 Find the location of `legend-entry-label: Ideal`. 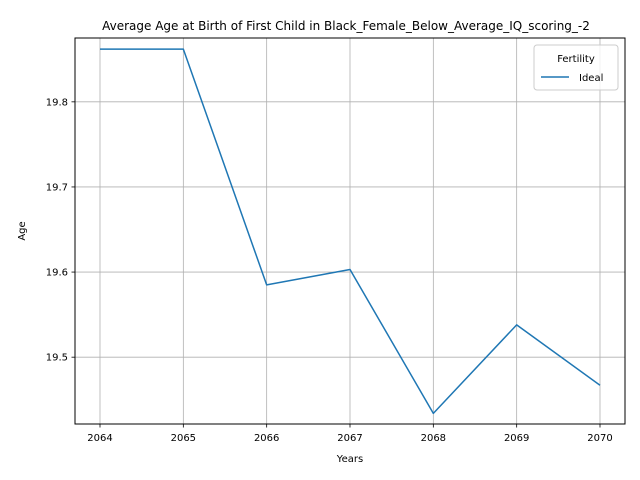

legend-entry-label: Ideal is located at coordinates (591, 78).